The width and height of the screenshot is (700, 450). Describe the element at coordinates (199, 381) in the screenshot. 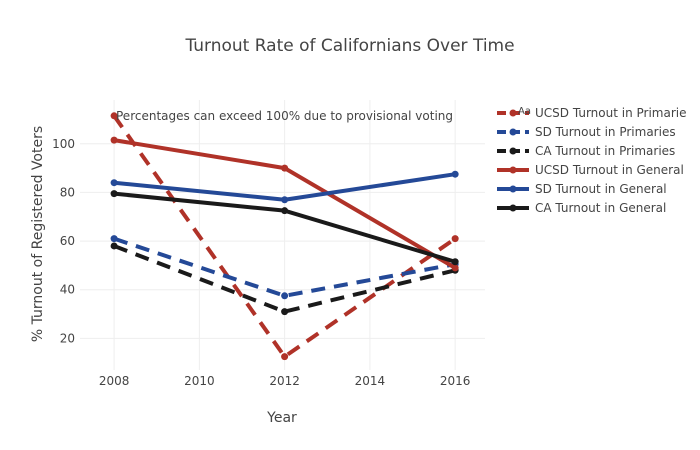

I see `x-tick-label: 2010` at that location.